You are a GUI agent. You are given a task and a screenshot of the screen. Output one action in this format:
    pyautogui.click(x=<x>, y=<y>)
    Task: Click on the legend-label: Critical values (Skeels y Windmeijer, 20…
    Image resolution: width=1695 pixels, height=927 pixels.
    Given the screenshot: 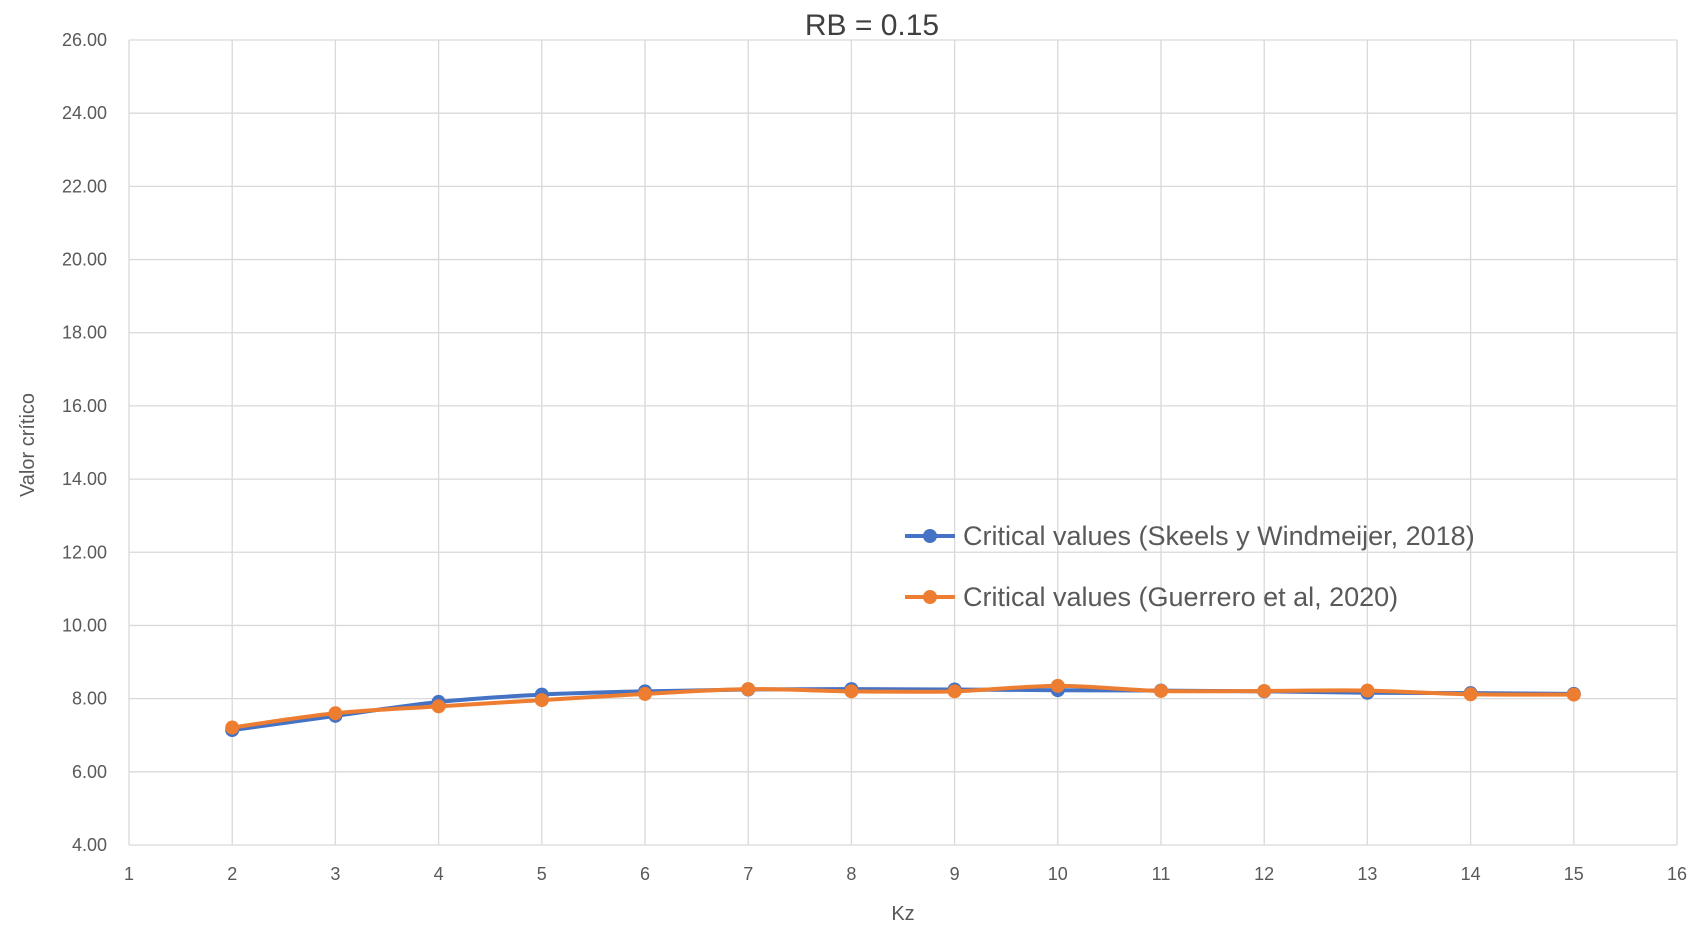 What is the action you would take?
    pyautogui.click(x=1219, y=536)
    